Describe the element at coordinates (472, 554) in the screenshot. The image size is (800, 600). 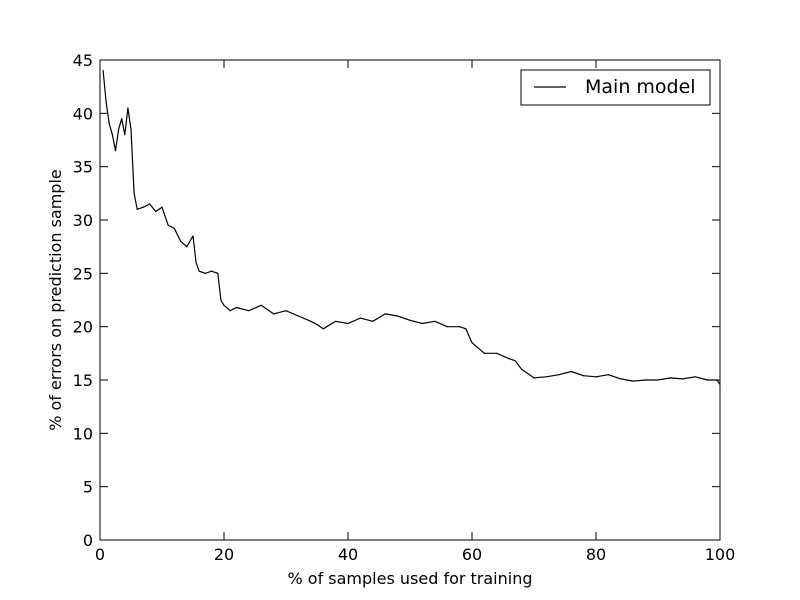
I see `x-tick-label: 60` at that location.